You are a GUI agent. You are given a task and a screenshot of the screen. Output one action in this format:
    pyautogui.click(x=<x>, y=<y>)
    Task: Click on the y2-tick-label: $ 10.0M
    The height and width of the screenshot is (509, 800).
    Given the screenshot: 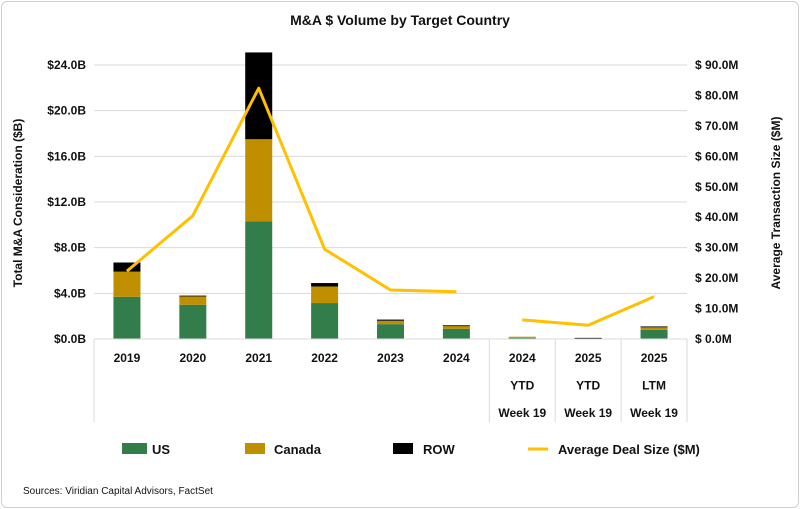 What is the action you would take?
    pyautogui.click(x=716, y=309)
    